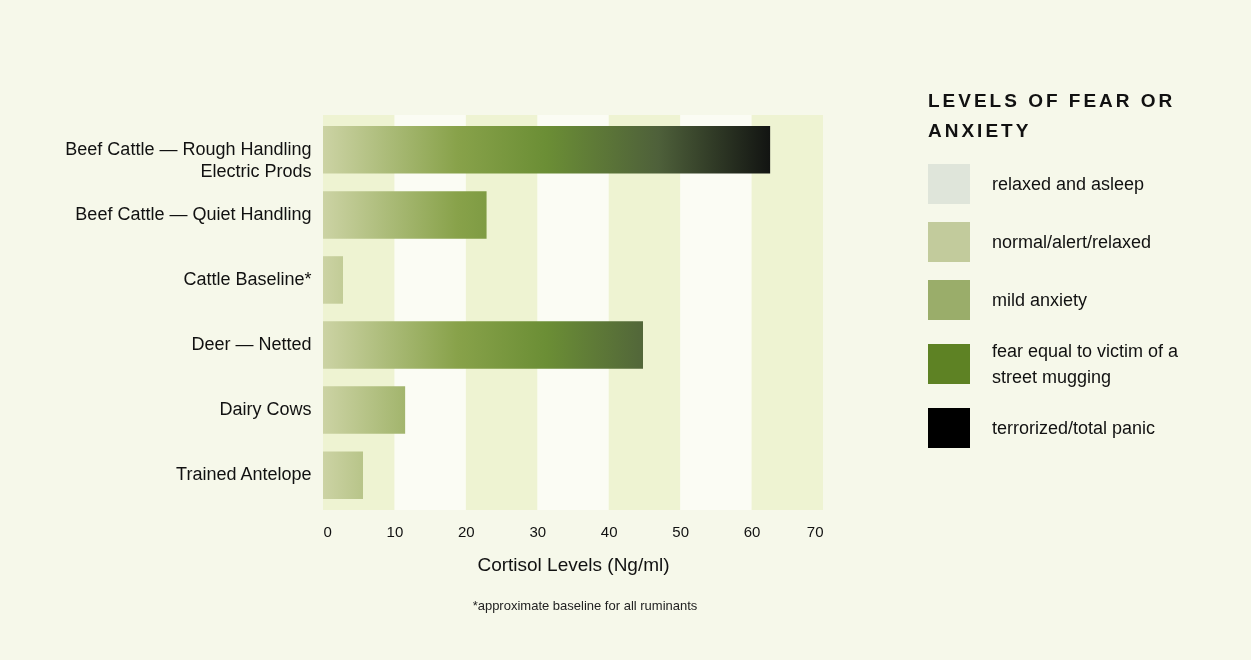 The width and height of the screenshot is (1251, 660). What do you see at coordinates (193, 213) in the screenshot?
I see `y-tick-label: Beef Cattle — Quiet Handling` at bounding box center [193, 213].